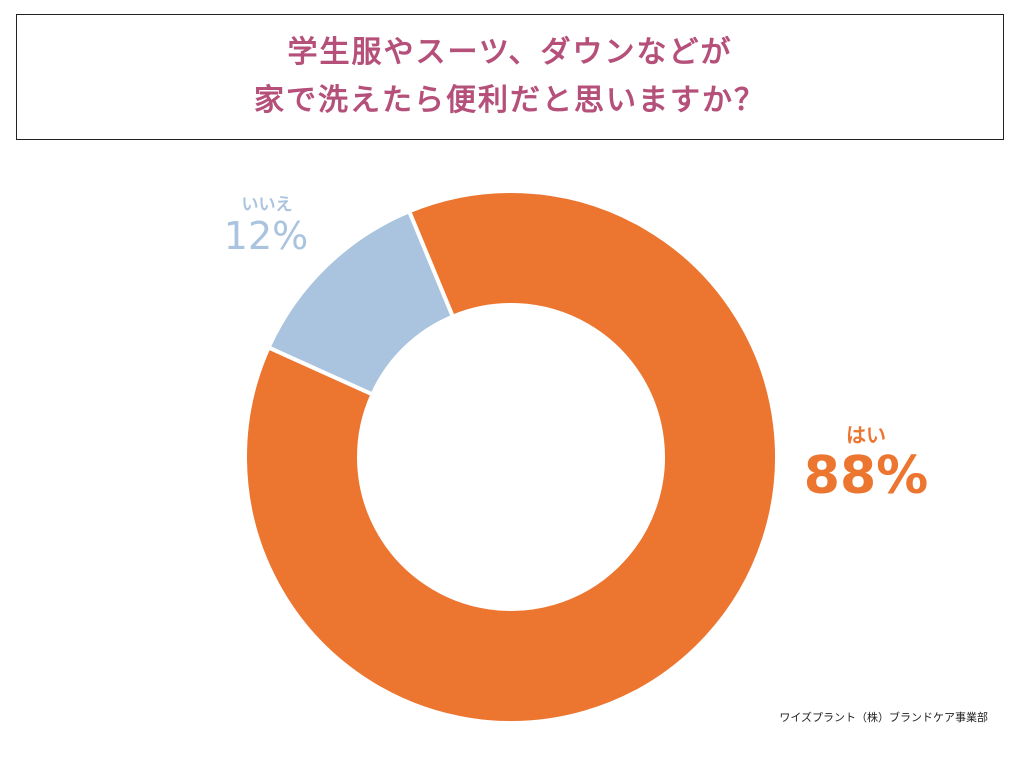 The width and height of the screenshot is (1024, 768). Describe the element at coordinates (510, 100) in the screenshot. I see `title-line-2: 家で洗えたら便利だと思いますか？` at that location.